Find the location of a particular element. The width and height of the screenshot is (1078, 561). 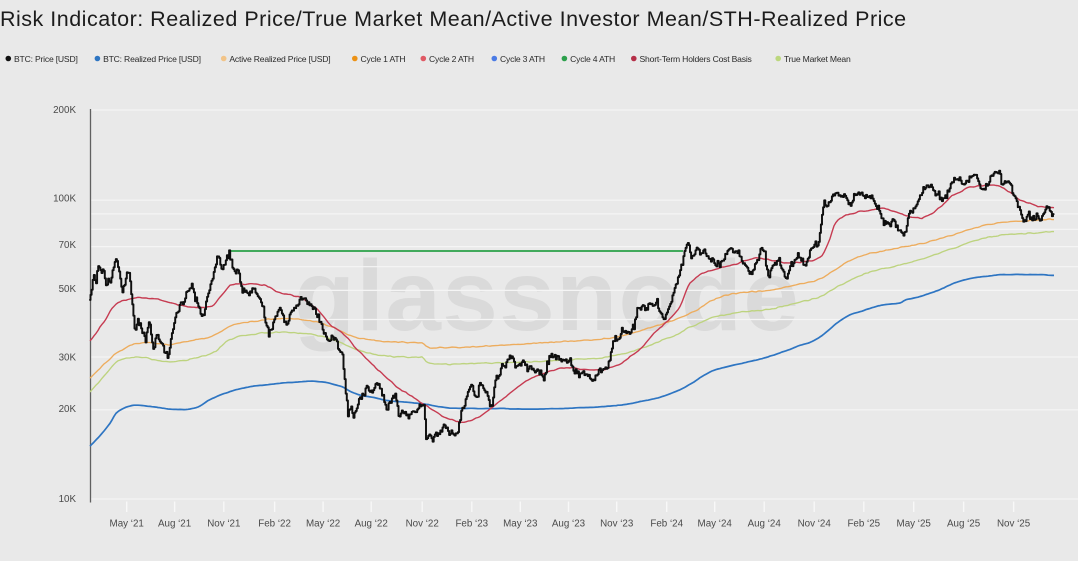

svg-text: True Market Mean is located at coordinates (817, 59).